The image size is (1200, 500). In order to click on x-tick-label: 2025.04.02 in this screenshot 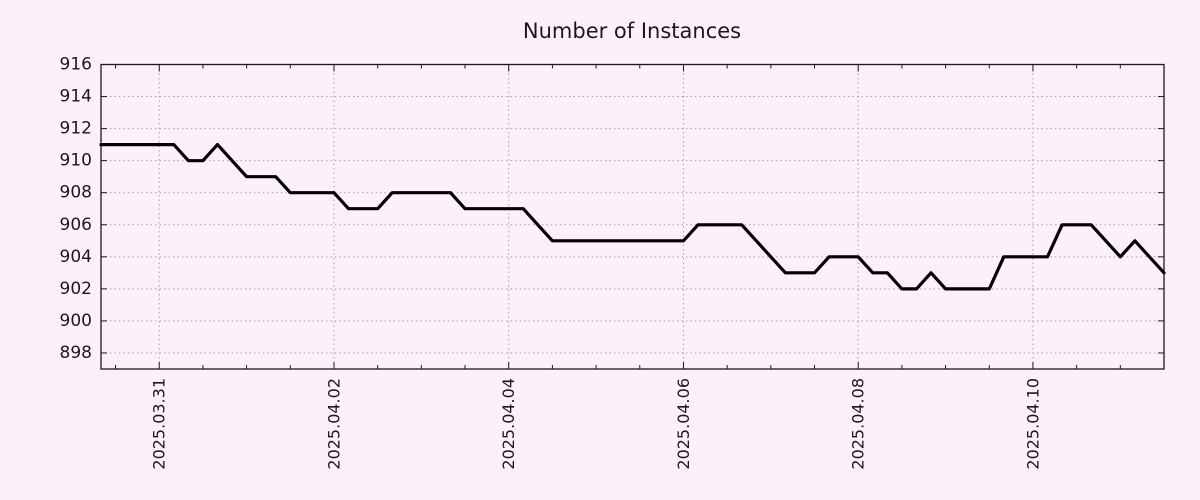, I will do `click(333, 424)`.